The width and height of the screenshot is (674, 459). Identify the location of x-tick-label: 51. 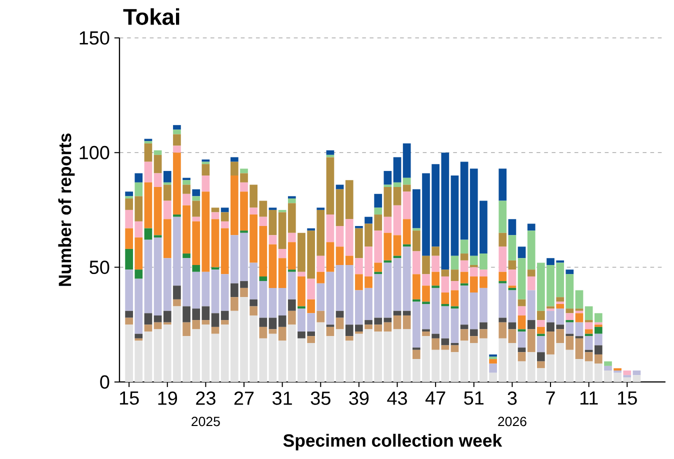
(474, 398).